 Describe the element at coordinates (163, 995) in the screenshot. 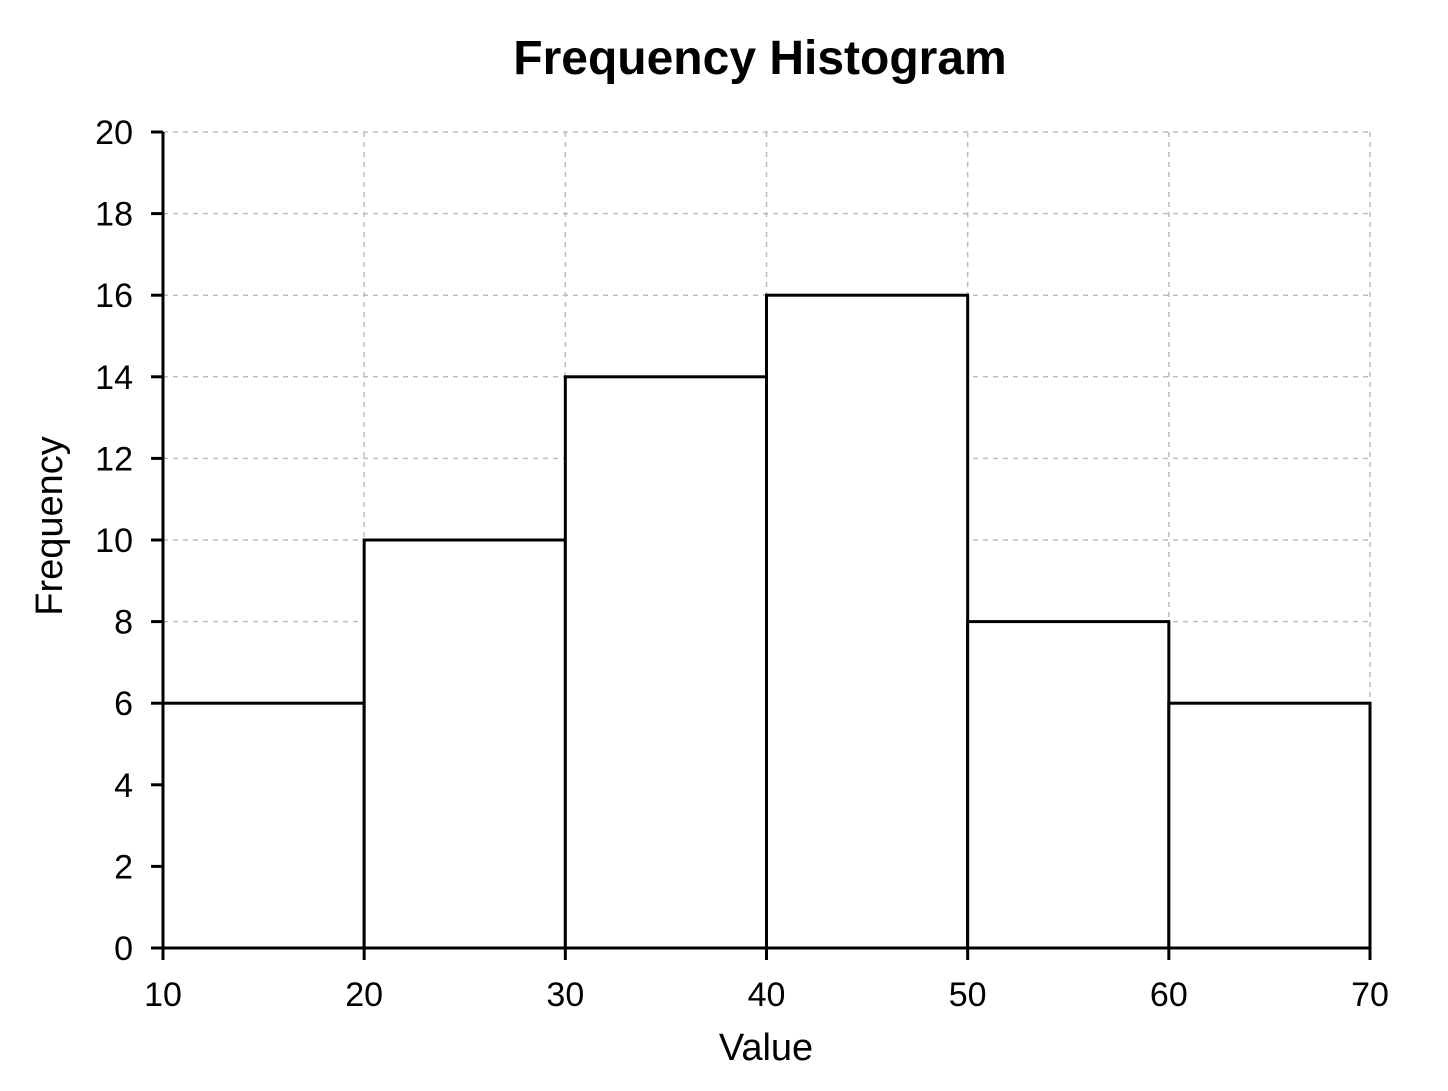

I see `x-tick-label: 10` at that location.